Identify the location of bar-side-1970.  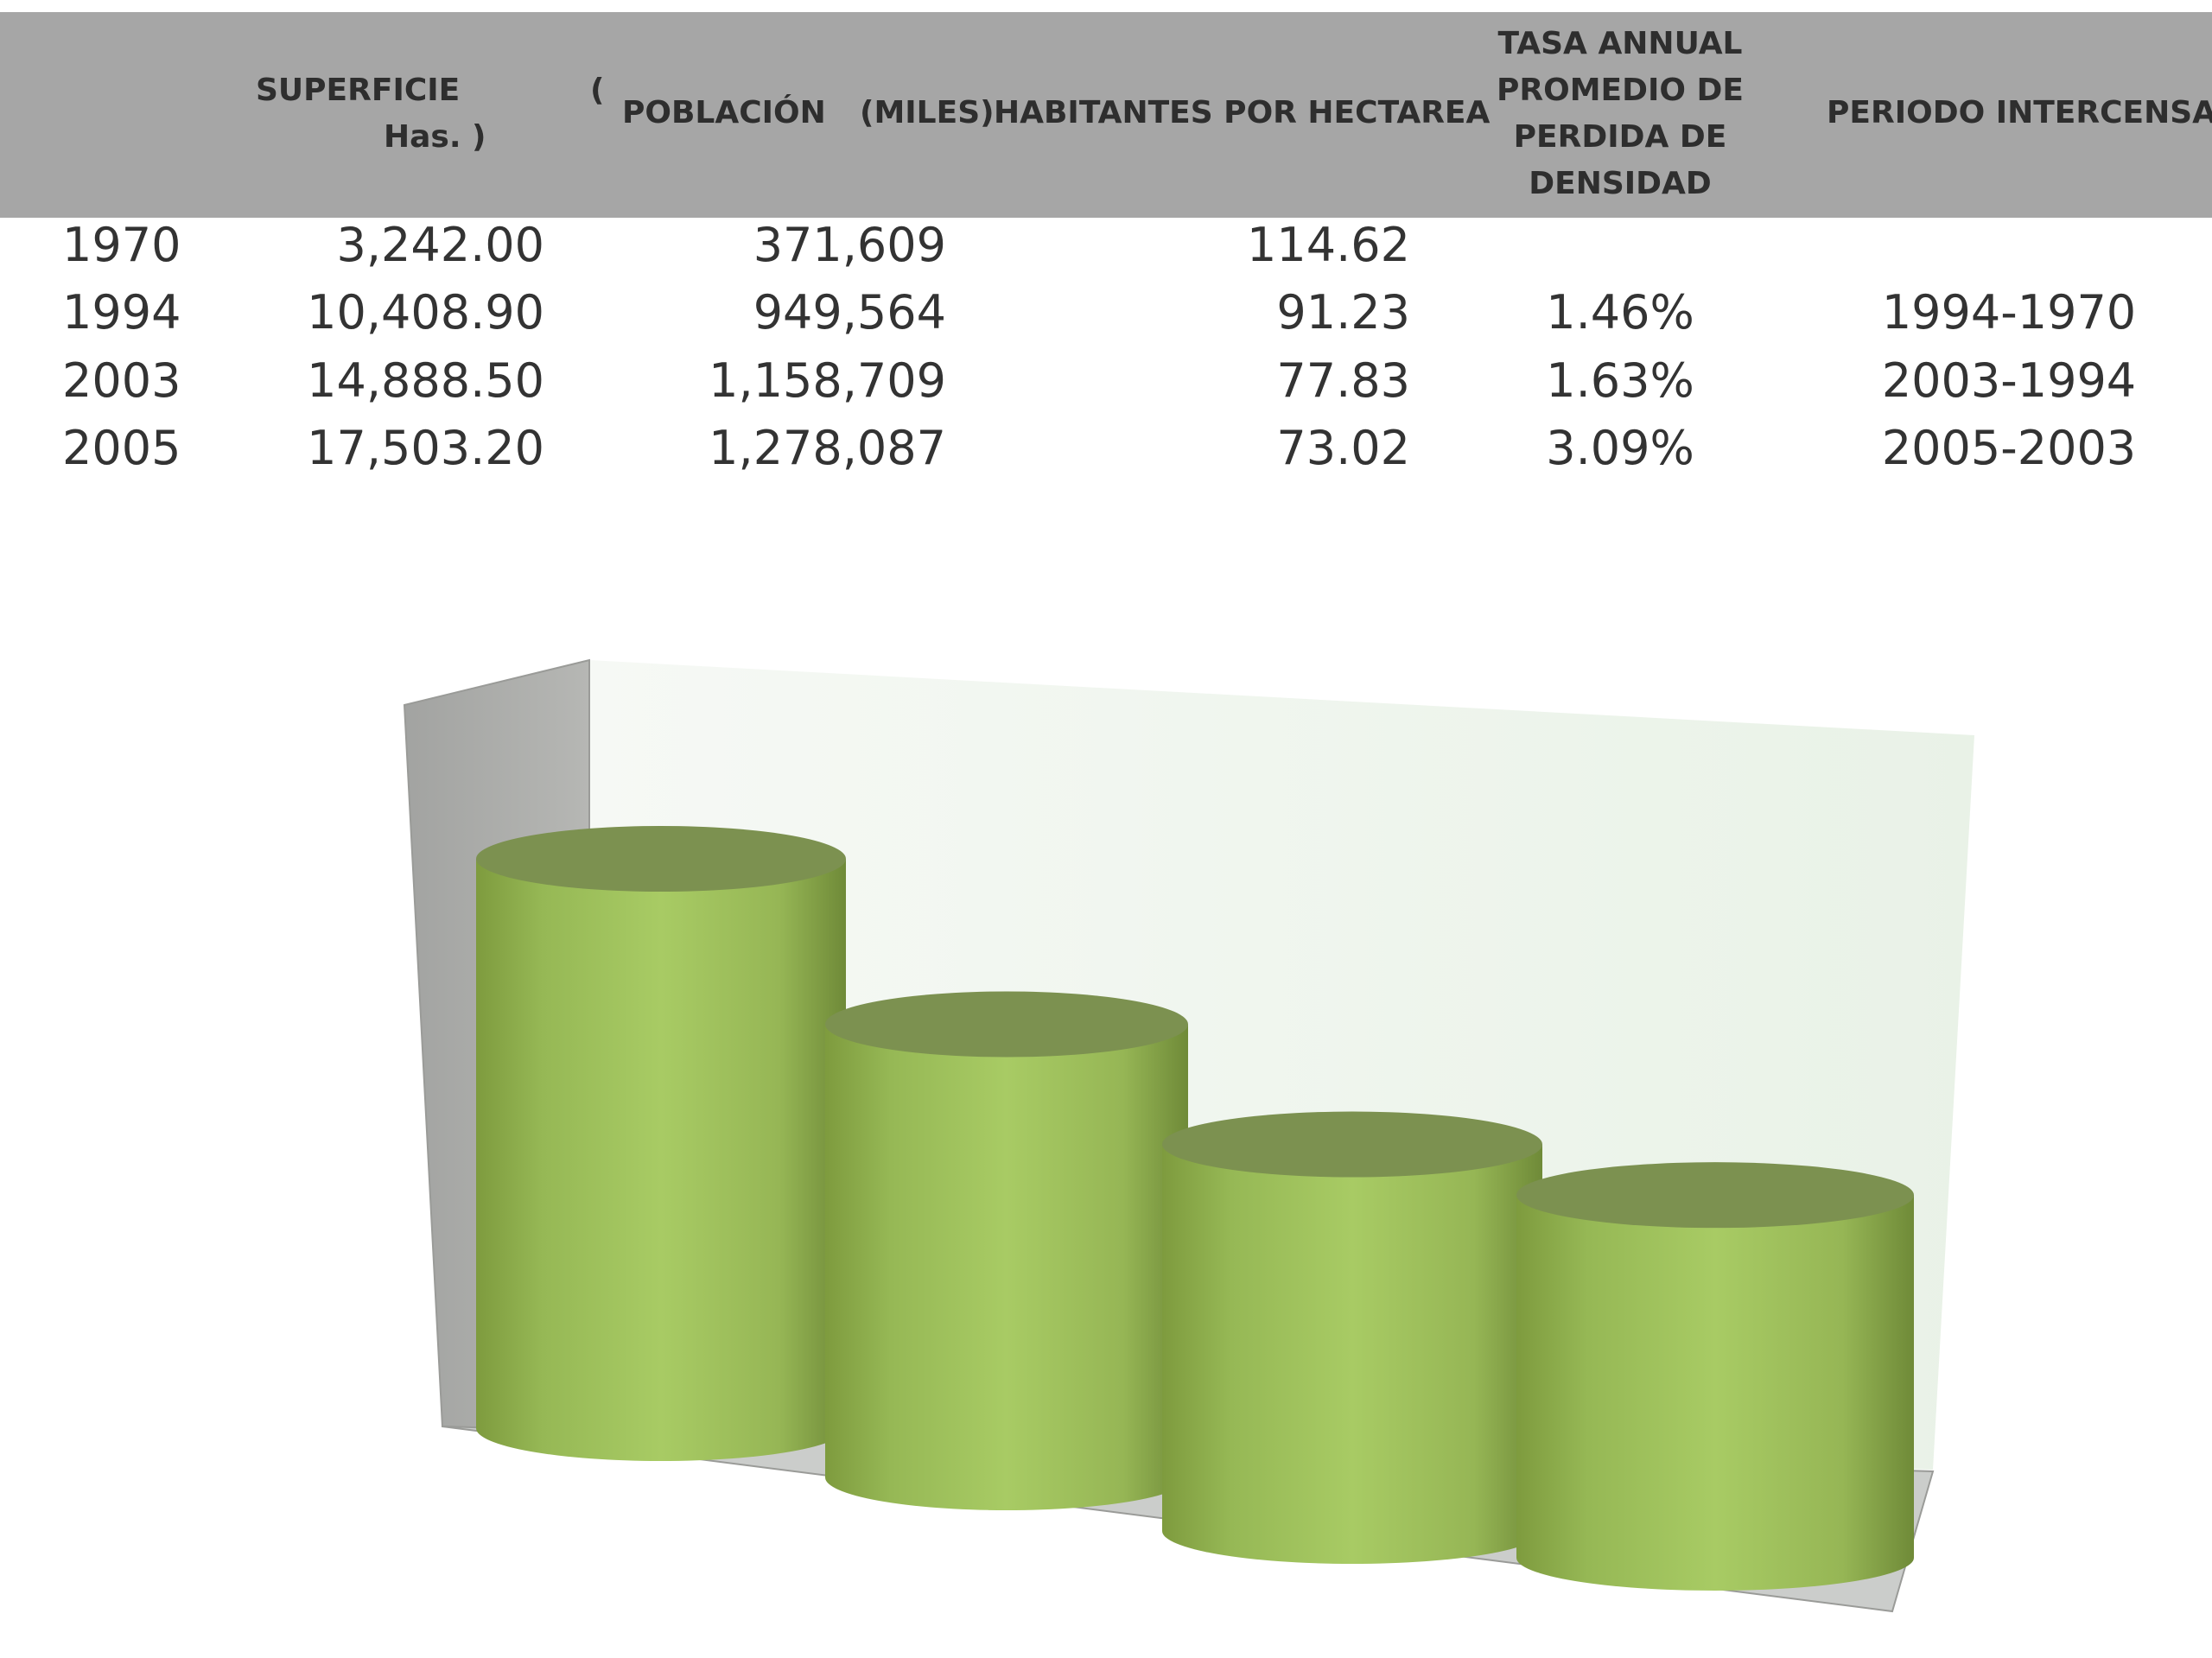
(661, 1160).